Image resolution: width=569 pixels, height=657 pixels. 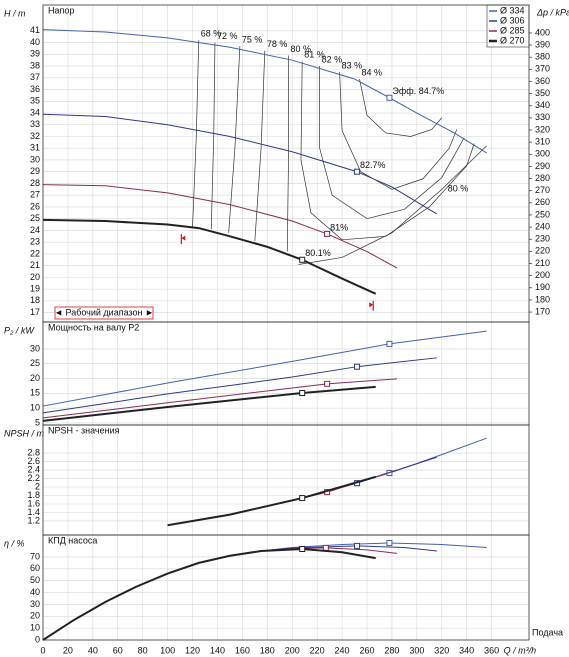 What do you see at coordinates (512, 40) in the screenshot?
I see `legend-label: Ø 270` at bounding box center [512, 40].